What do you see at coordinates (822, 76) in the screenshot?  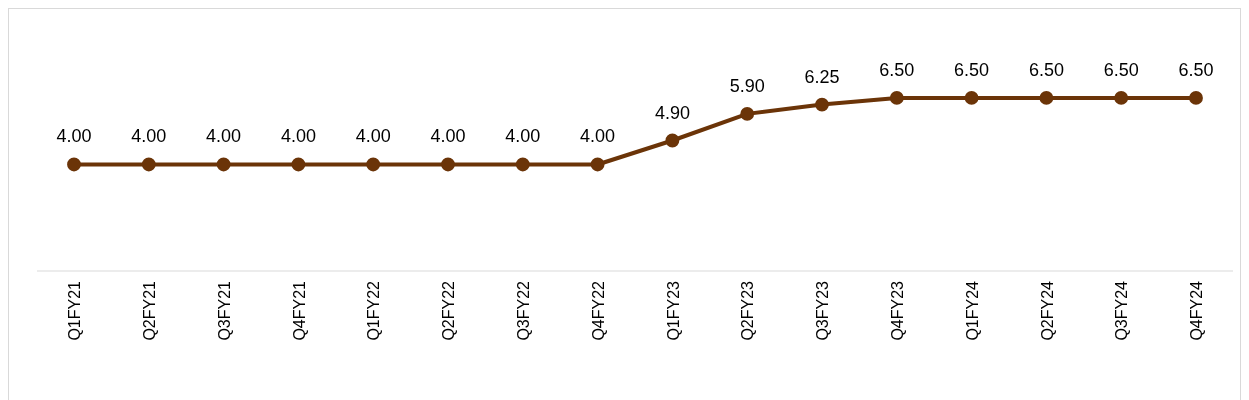 I see `data-label: 6.25` at bounding box center [822, 76].